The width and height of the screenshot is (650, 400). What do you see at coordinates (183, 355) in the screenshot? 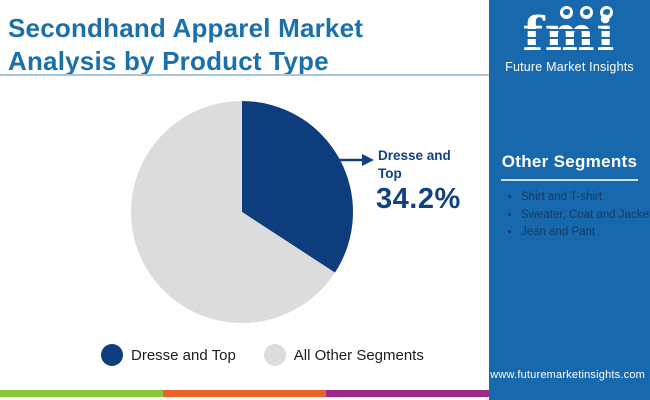
I see `legend-label: Dresse and Top` at bounding box center [183, 355].